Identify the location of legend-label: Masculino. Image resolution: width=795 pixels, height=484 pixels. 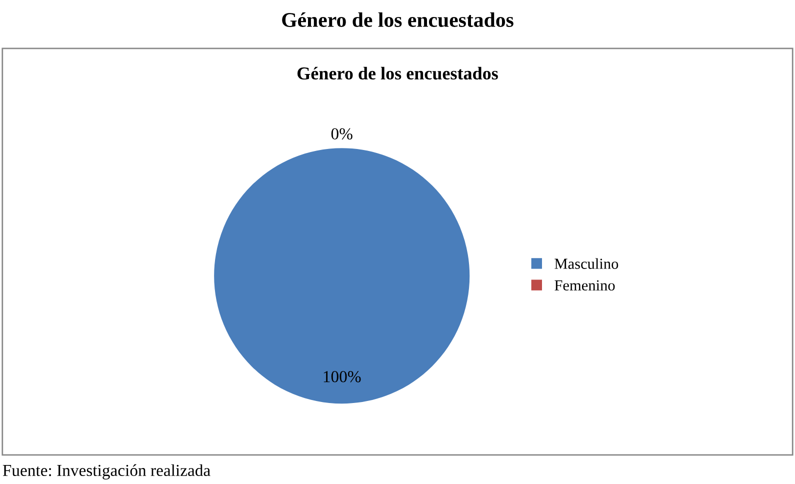
(586, 263).